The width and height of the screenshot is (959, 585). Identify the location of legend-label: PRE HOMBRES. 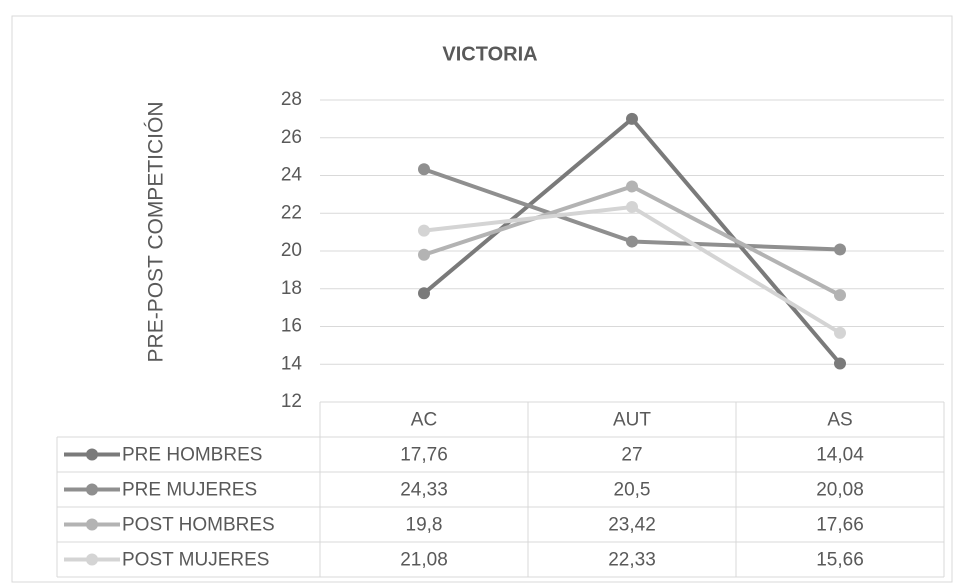
(192, 455).